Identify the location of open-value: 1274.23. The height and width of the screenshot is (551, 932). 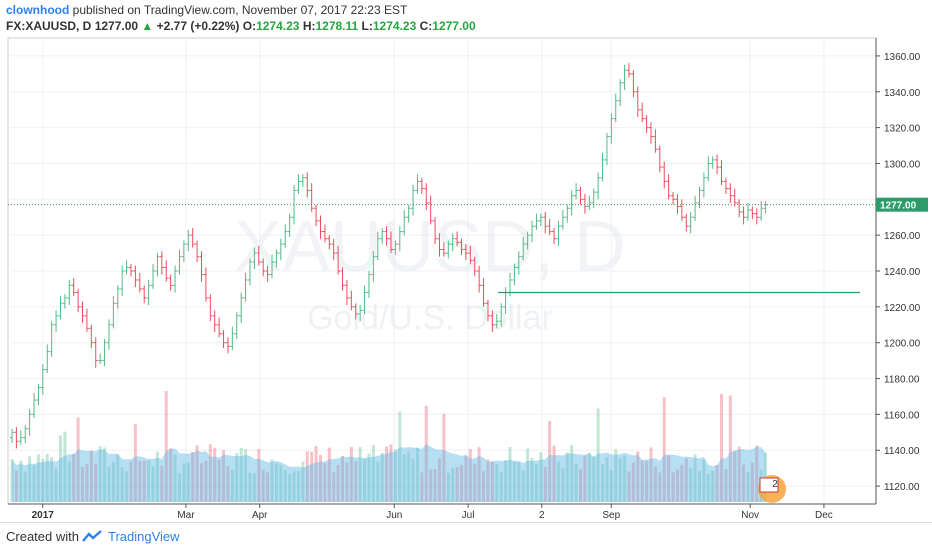
(278, 26).